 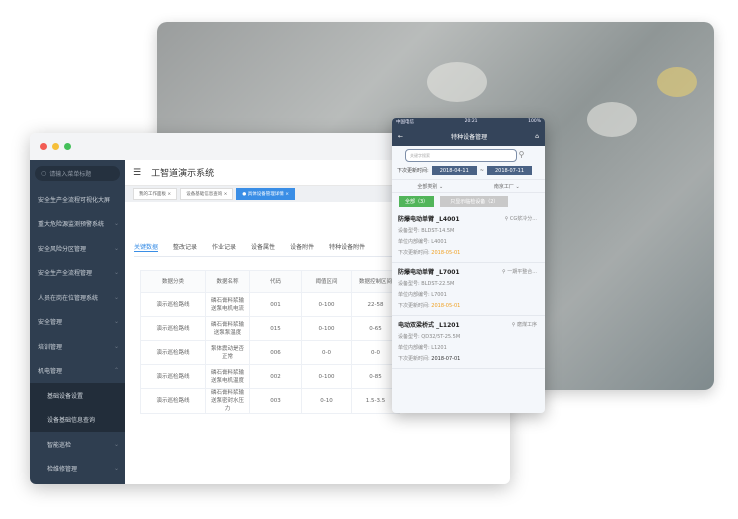 What do you see at coordinates (375, 304) in the screenshot?
I see `table-cell: 22-58` at bounding box center [375, 304].